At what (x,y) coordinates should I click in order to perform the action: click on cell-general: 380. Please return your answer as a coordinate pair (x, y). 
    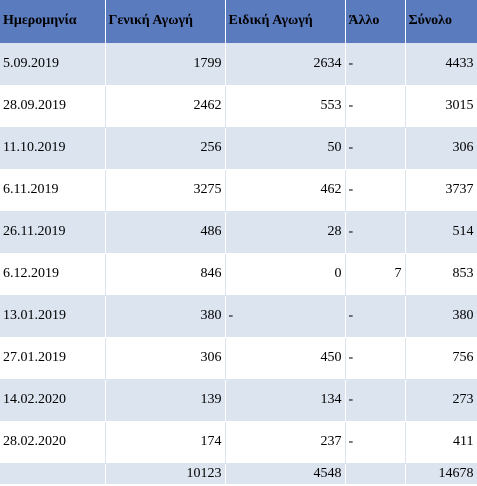
    Looking at the image, I should click on (165, 316).